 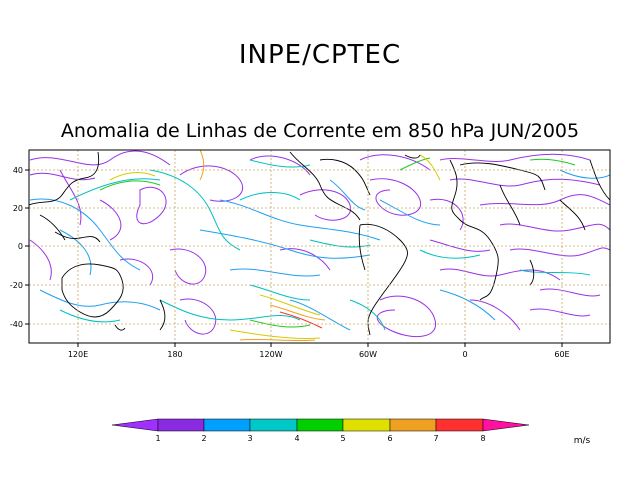 I want to click on lat-label-minus40: -40, so click(x=16, y=324).